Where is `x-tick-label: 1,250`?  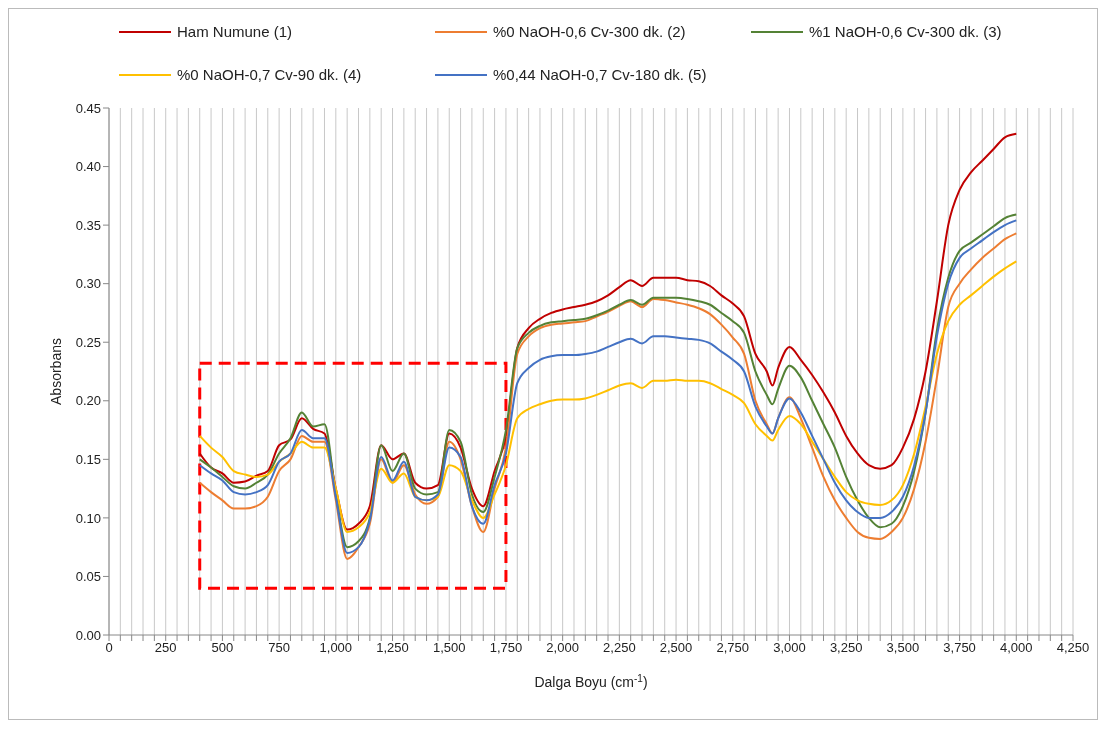 x-tick-label: 1,250 is located at coordinates (392, 648).